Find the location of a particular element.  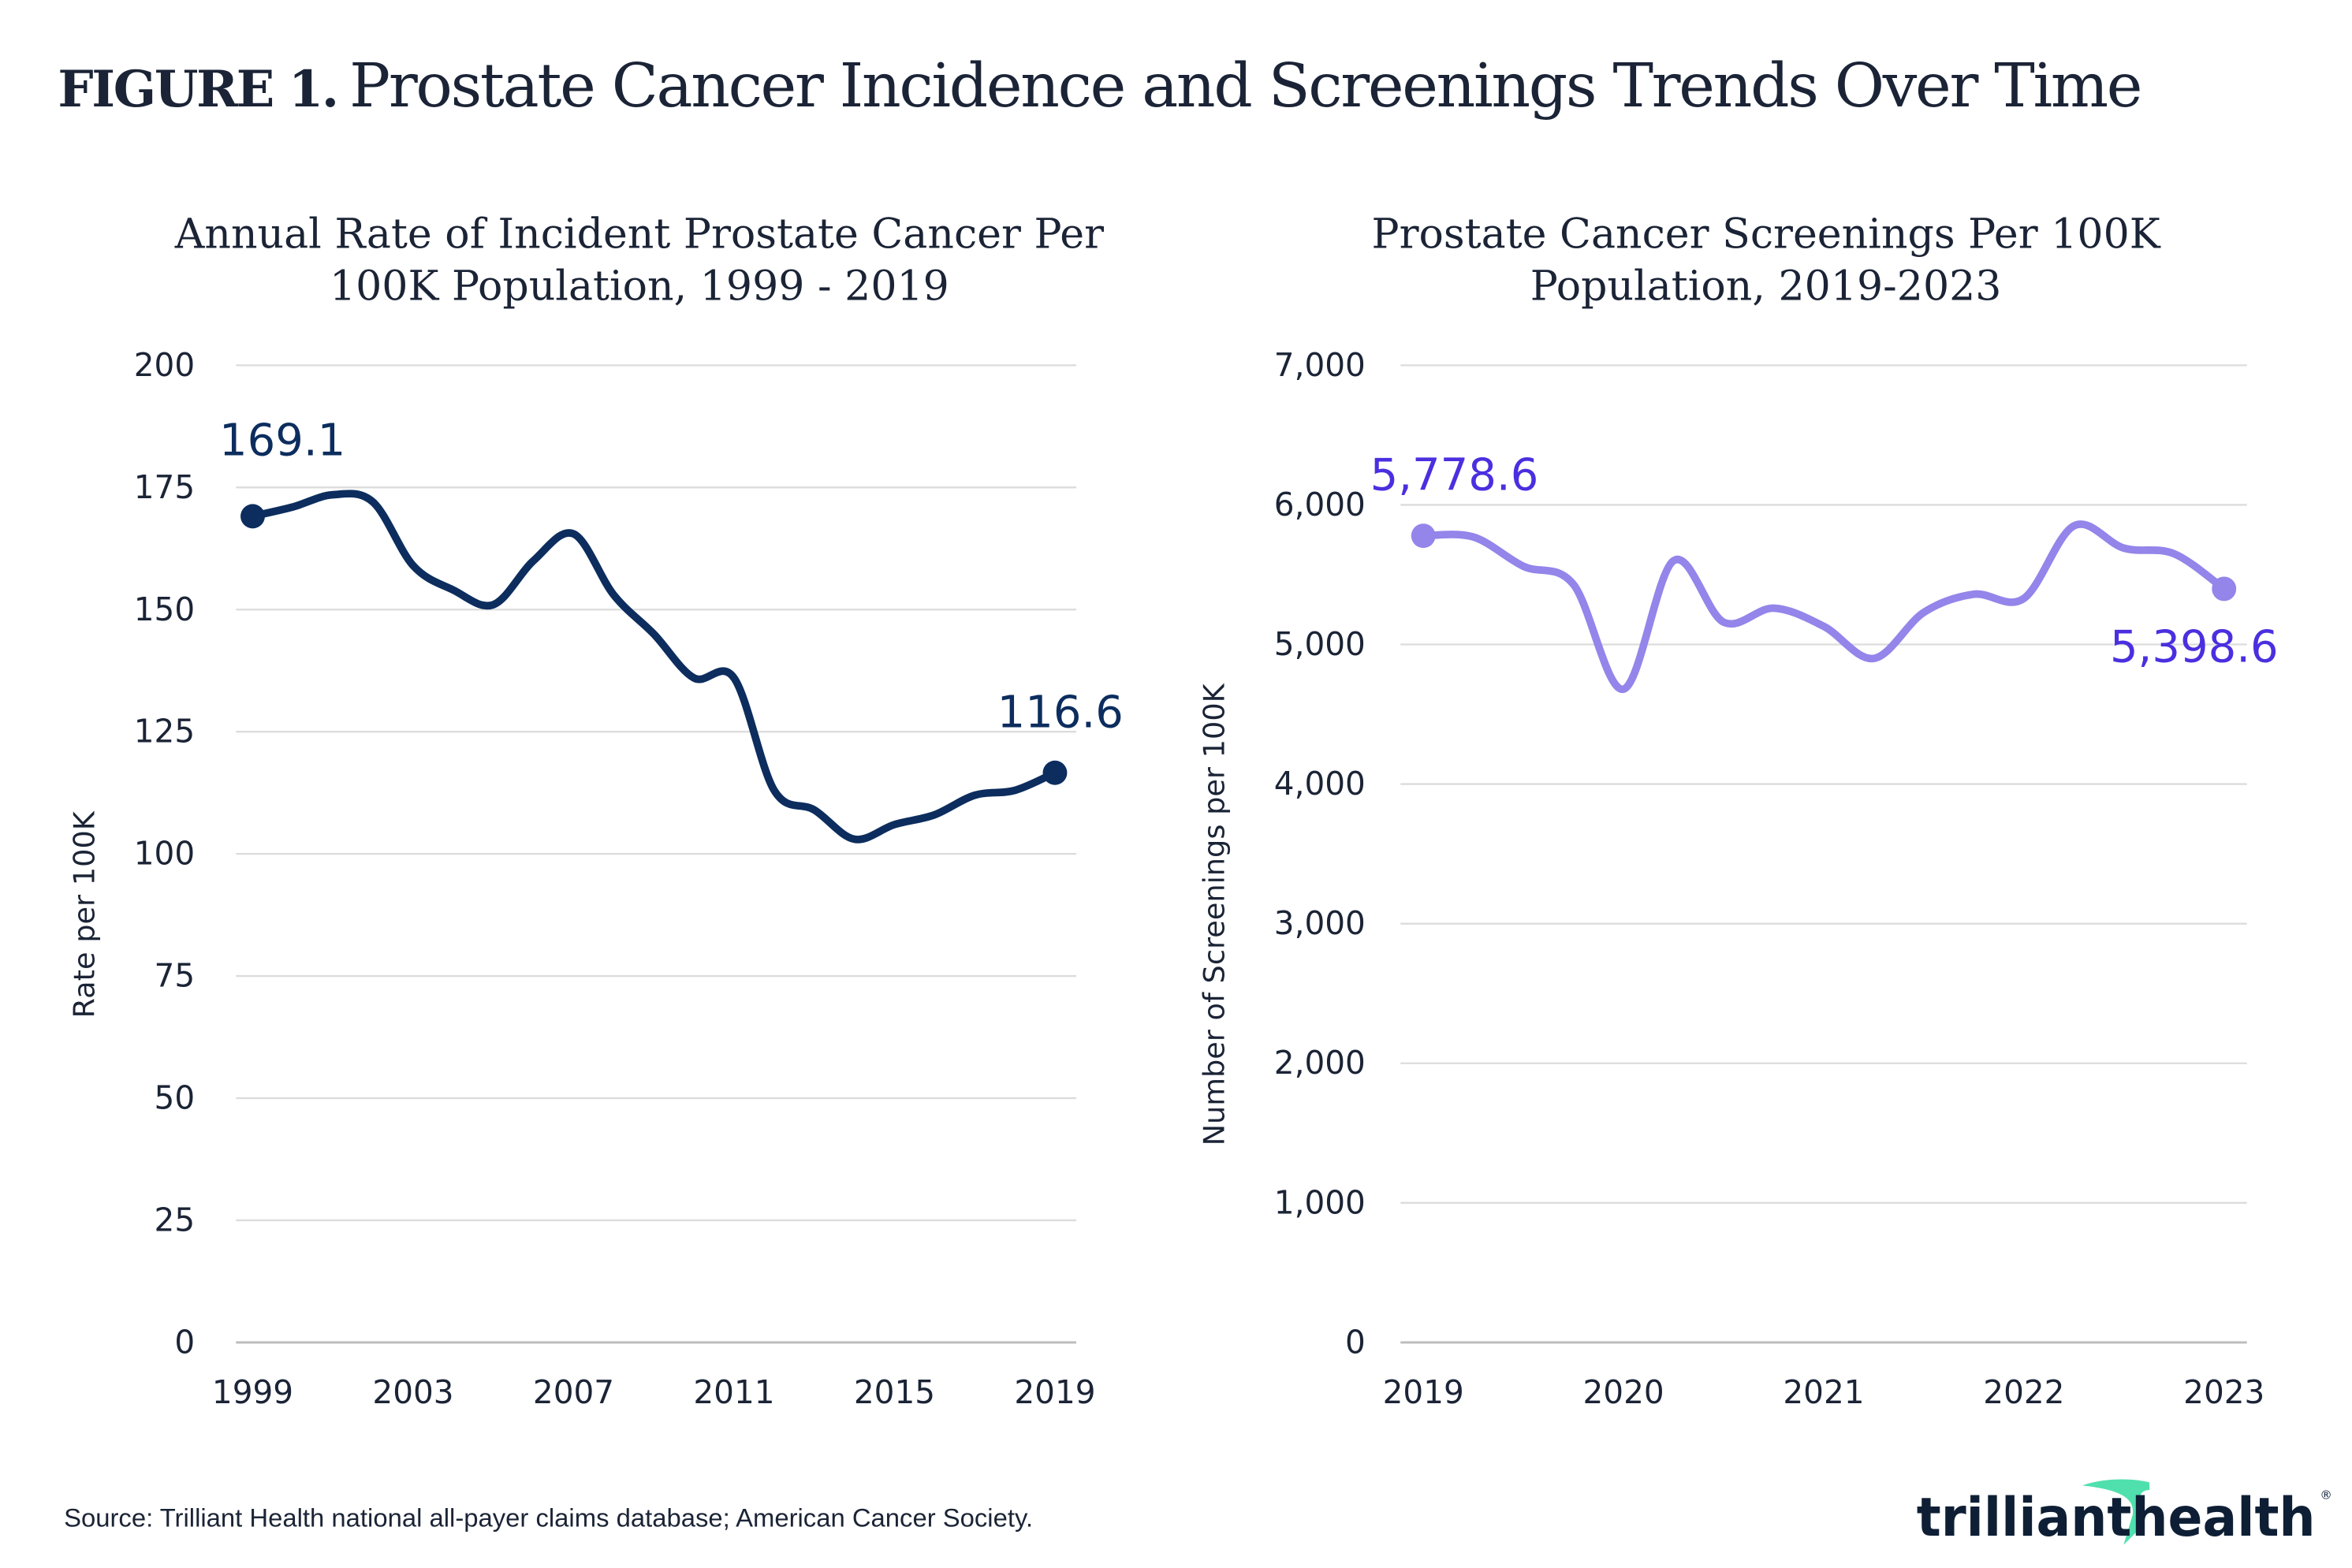

right-y-tick-label: 4,000 is located at coordinates (1320, 784).